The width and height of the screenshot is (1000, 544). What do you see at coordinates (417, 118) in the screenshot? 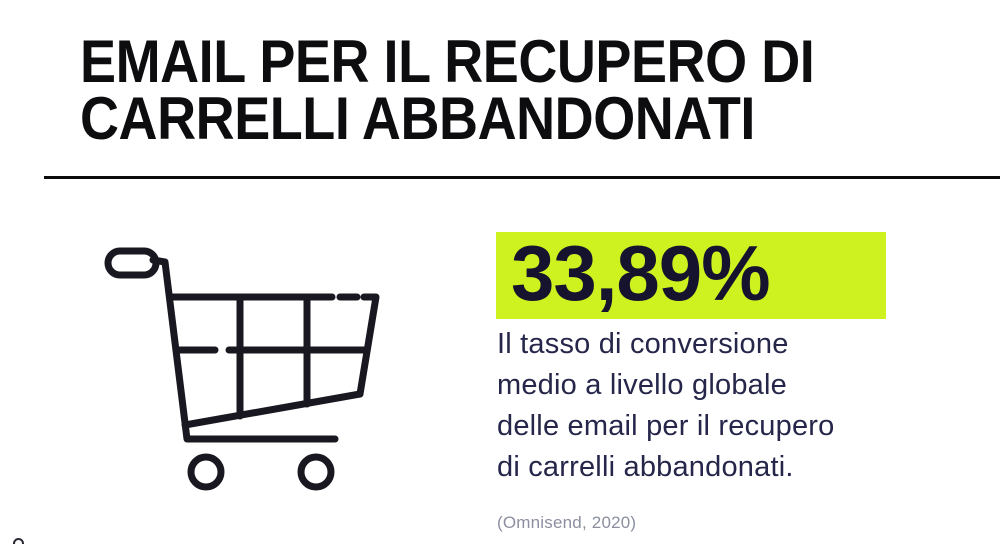
I see `page-title-line-2: CARRELLI ABBANDONATI` at bounding box center [417, 118].